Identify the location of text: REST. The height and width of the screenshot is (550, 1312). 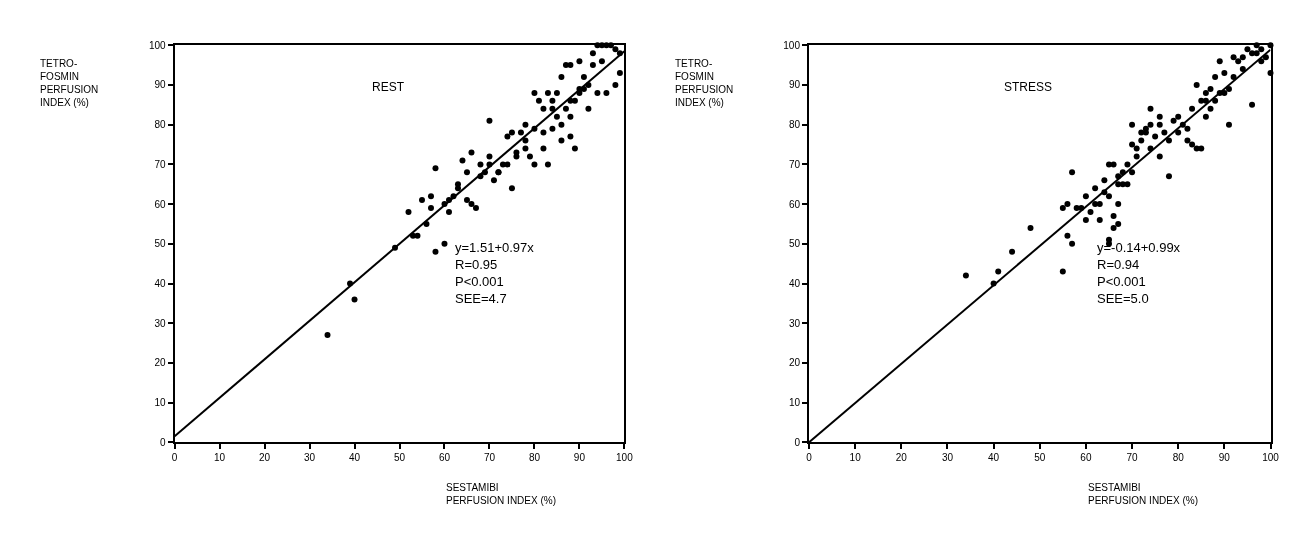
(388, 87).